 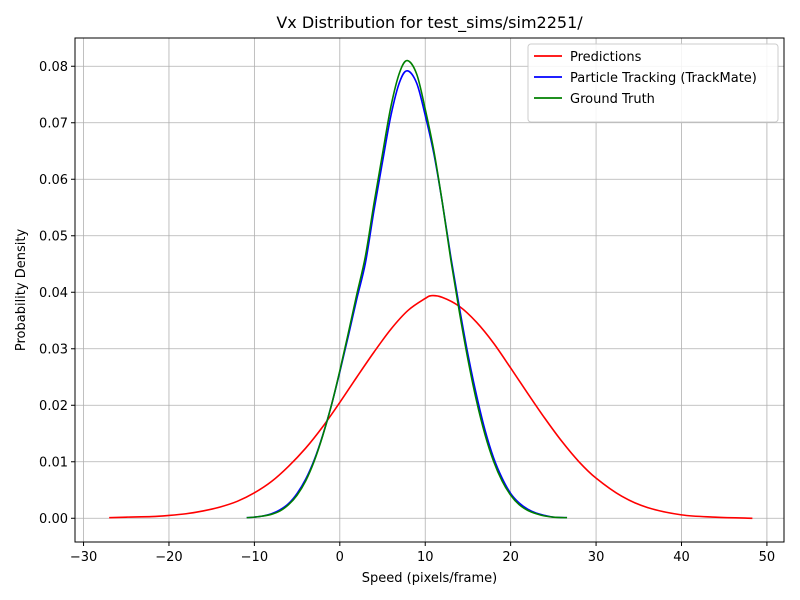 I want to click on x-tick-label: −10, so click(x=254, y=557).